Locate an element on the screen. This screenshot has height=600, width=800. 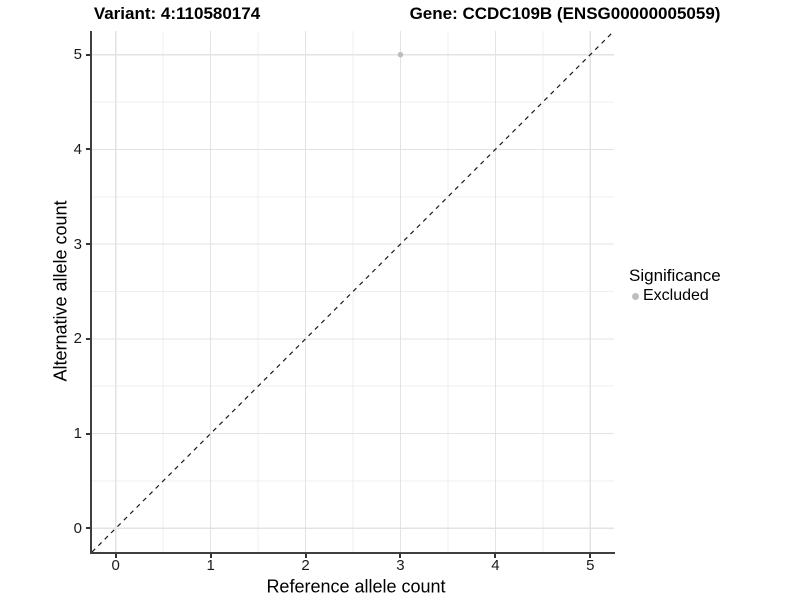
legend-title: Significance is located at coordinates (675, 275).